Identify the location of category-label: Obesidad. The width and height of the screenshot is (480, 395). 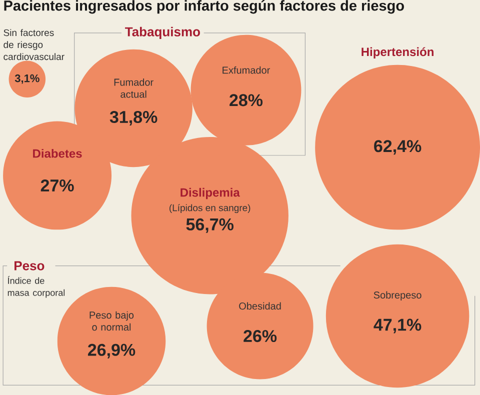
(260, 306).